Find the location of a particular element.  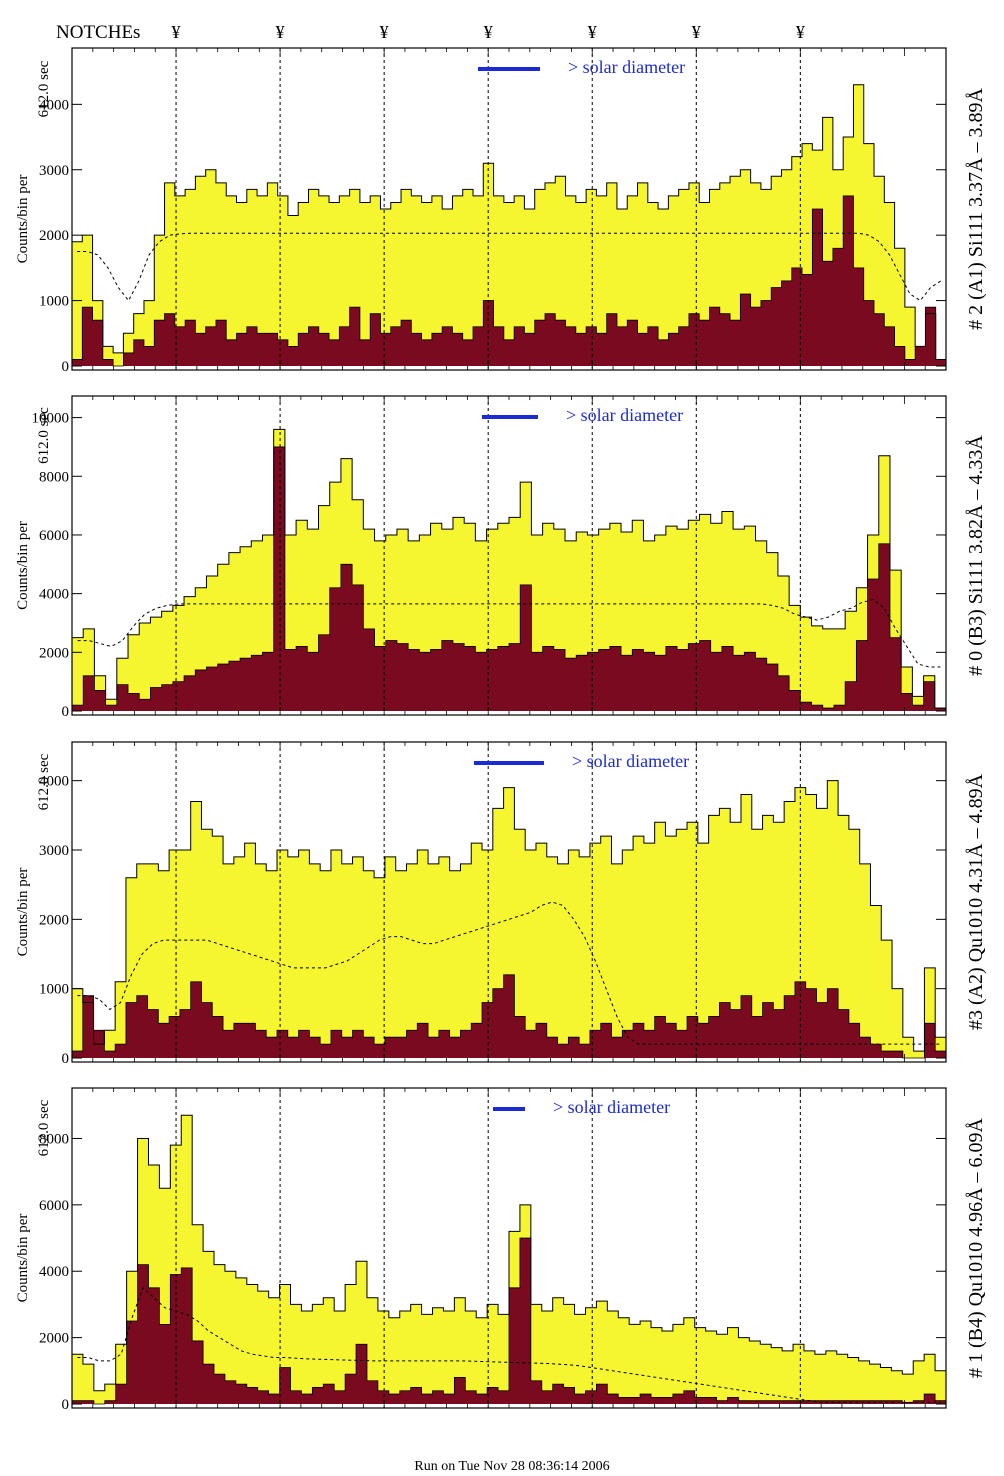

notches-header: NOTCHEs ¥ ¥ ¥ ¥ ¥ ¥ ¥ is located at coordinates (430, 32).